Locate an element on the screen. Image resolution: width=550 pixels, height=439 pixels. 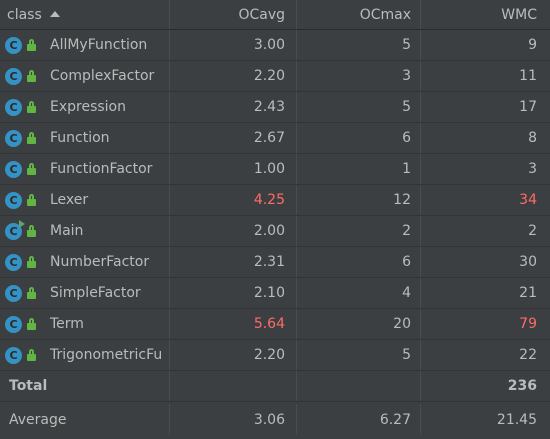
wmc-value: 79 is located at coordinates (528, 324).